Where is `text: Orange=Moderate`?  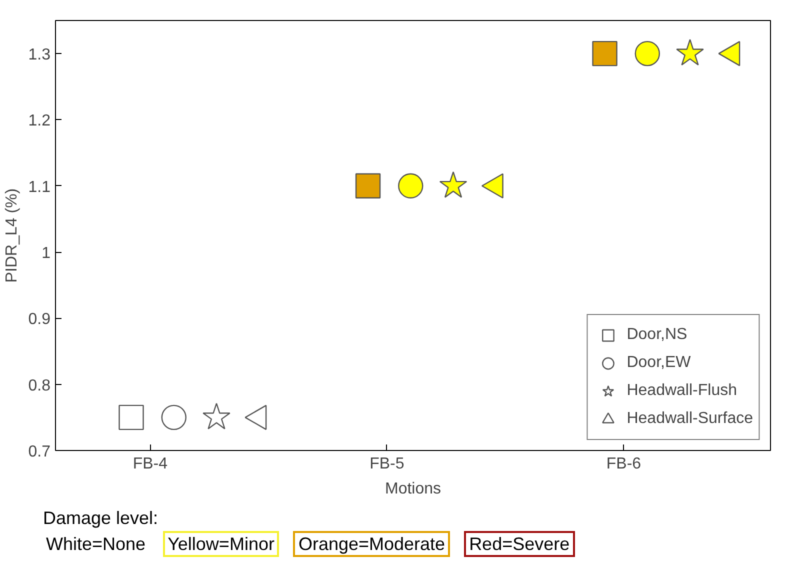
text: Orange=Moderate is located at coordinates (371, 544).